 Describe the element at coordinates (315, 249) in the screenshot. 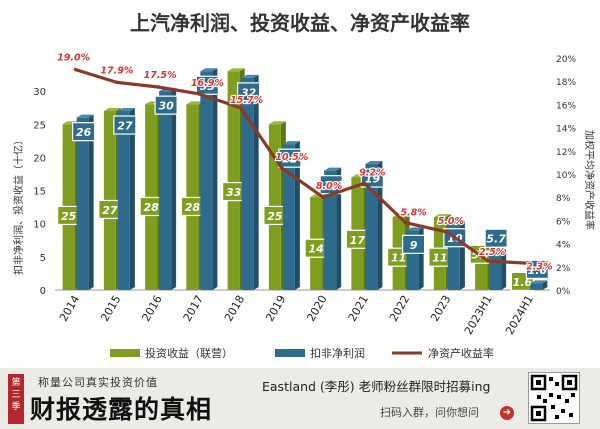

I see `bar-label-investment: 14` at that location.